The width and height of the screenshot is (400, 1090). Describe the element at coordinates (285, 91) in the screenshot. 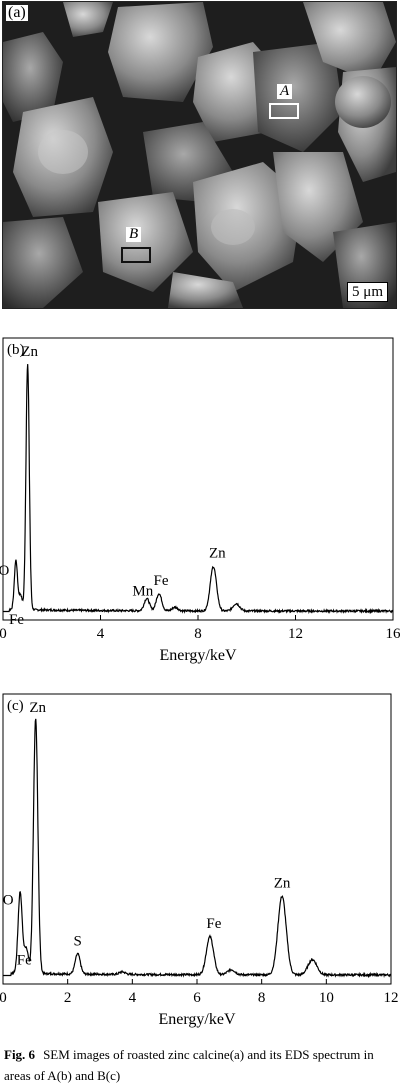

I see `region-a-label: A` at that location.